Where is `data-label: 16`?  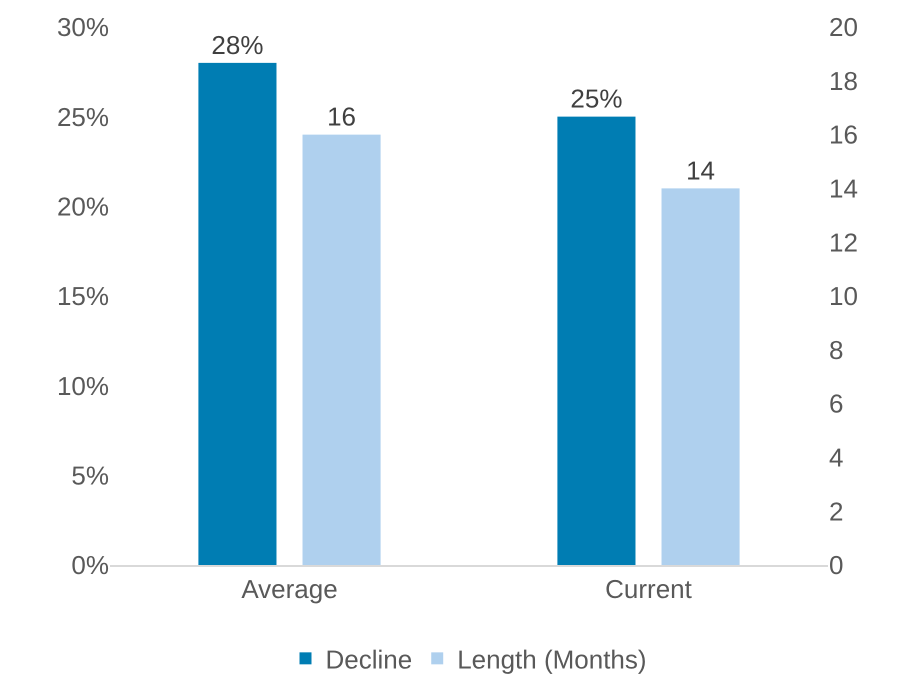 data-label: 16 is located at coordinates (341, 117).